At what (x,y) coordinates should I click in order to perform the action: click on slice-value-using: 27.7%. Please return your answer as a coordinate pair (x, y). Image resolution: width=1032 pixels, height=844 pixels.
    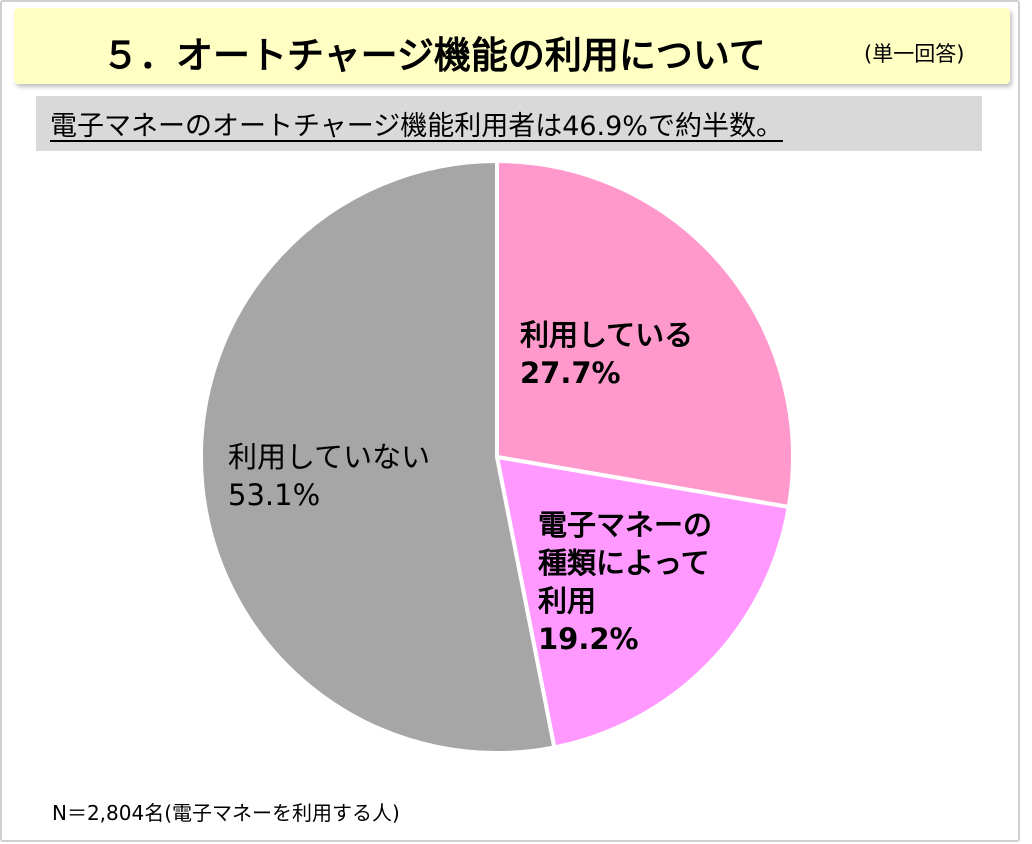
    Looking at the image, I should click on (570, 373).